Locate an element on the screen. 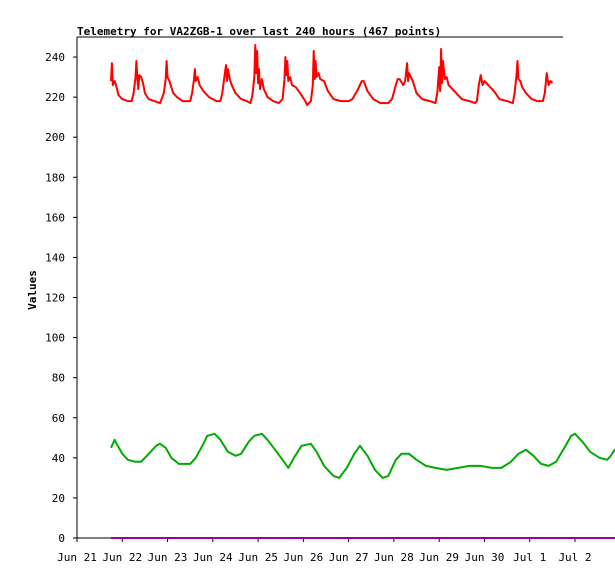  y-tick-label: 200 is located at coordinates (55, 137).